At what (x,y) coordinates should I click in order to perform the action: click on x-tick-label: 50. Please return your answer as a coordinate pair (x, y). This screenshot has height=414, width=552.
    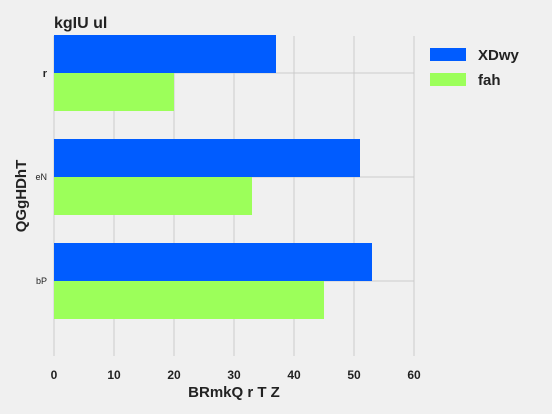
    Looking at the image, I should click on (354, 375).